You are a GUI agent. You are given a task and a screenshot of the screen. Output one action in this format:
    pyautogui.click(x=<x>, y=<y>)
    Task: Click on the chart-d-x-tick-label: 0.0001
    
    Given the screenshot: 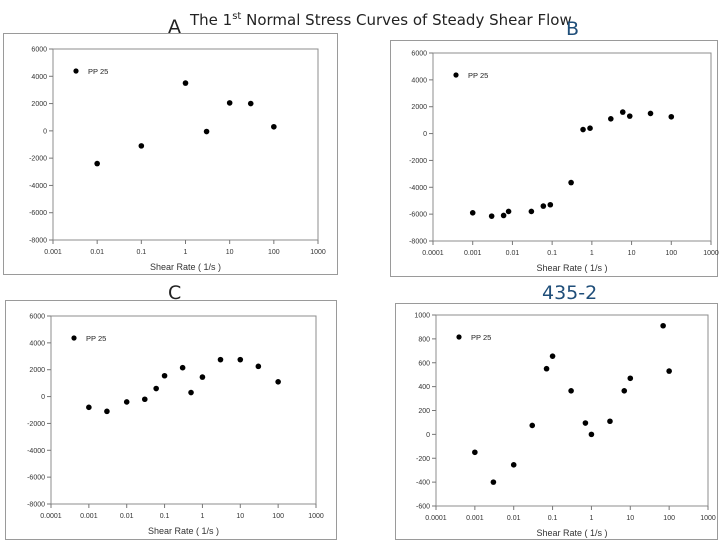 What is the action you would take?
    pyautogui.click(x=436, y=518)
    